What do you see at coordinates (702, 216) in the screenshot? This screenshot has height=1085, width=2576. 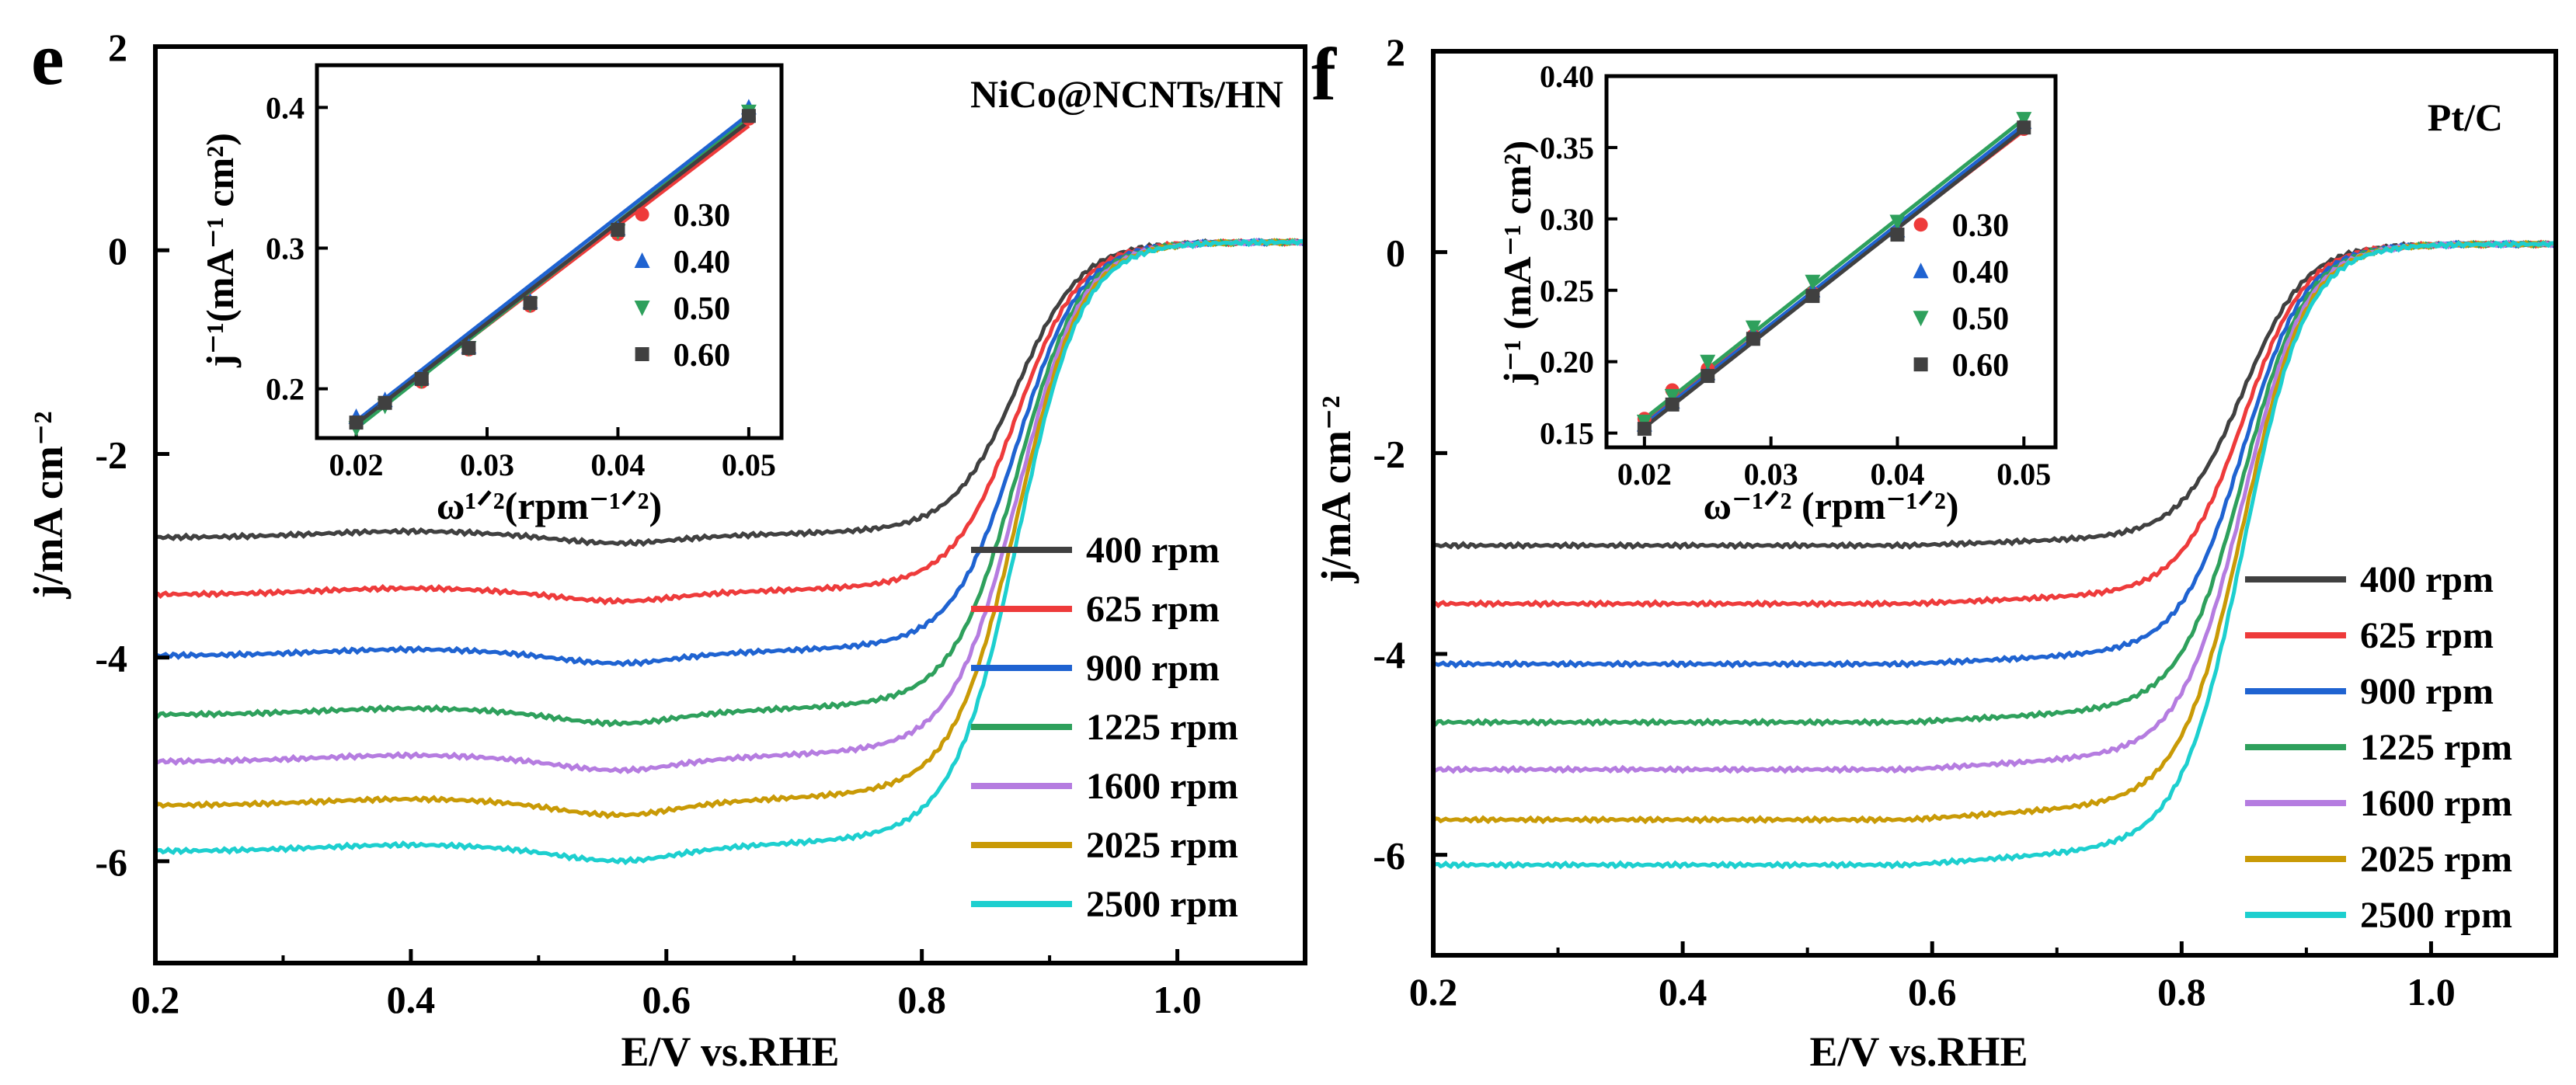 I see `inset-legend-label: 0.30` at bounding box center [702, 216].